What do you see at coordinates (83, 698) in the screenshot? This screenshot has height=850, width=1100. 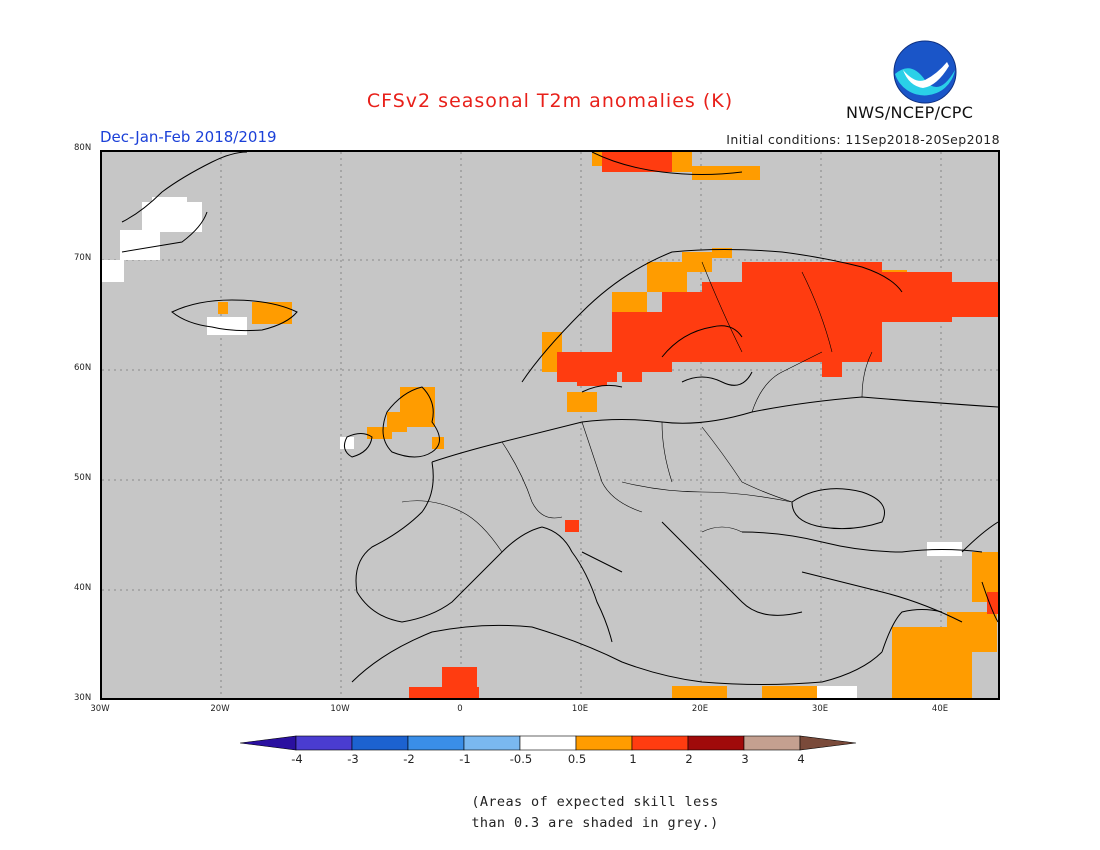 I see `lat-label-30n: 30N` at bounding box center [83, 698].